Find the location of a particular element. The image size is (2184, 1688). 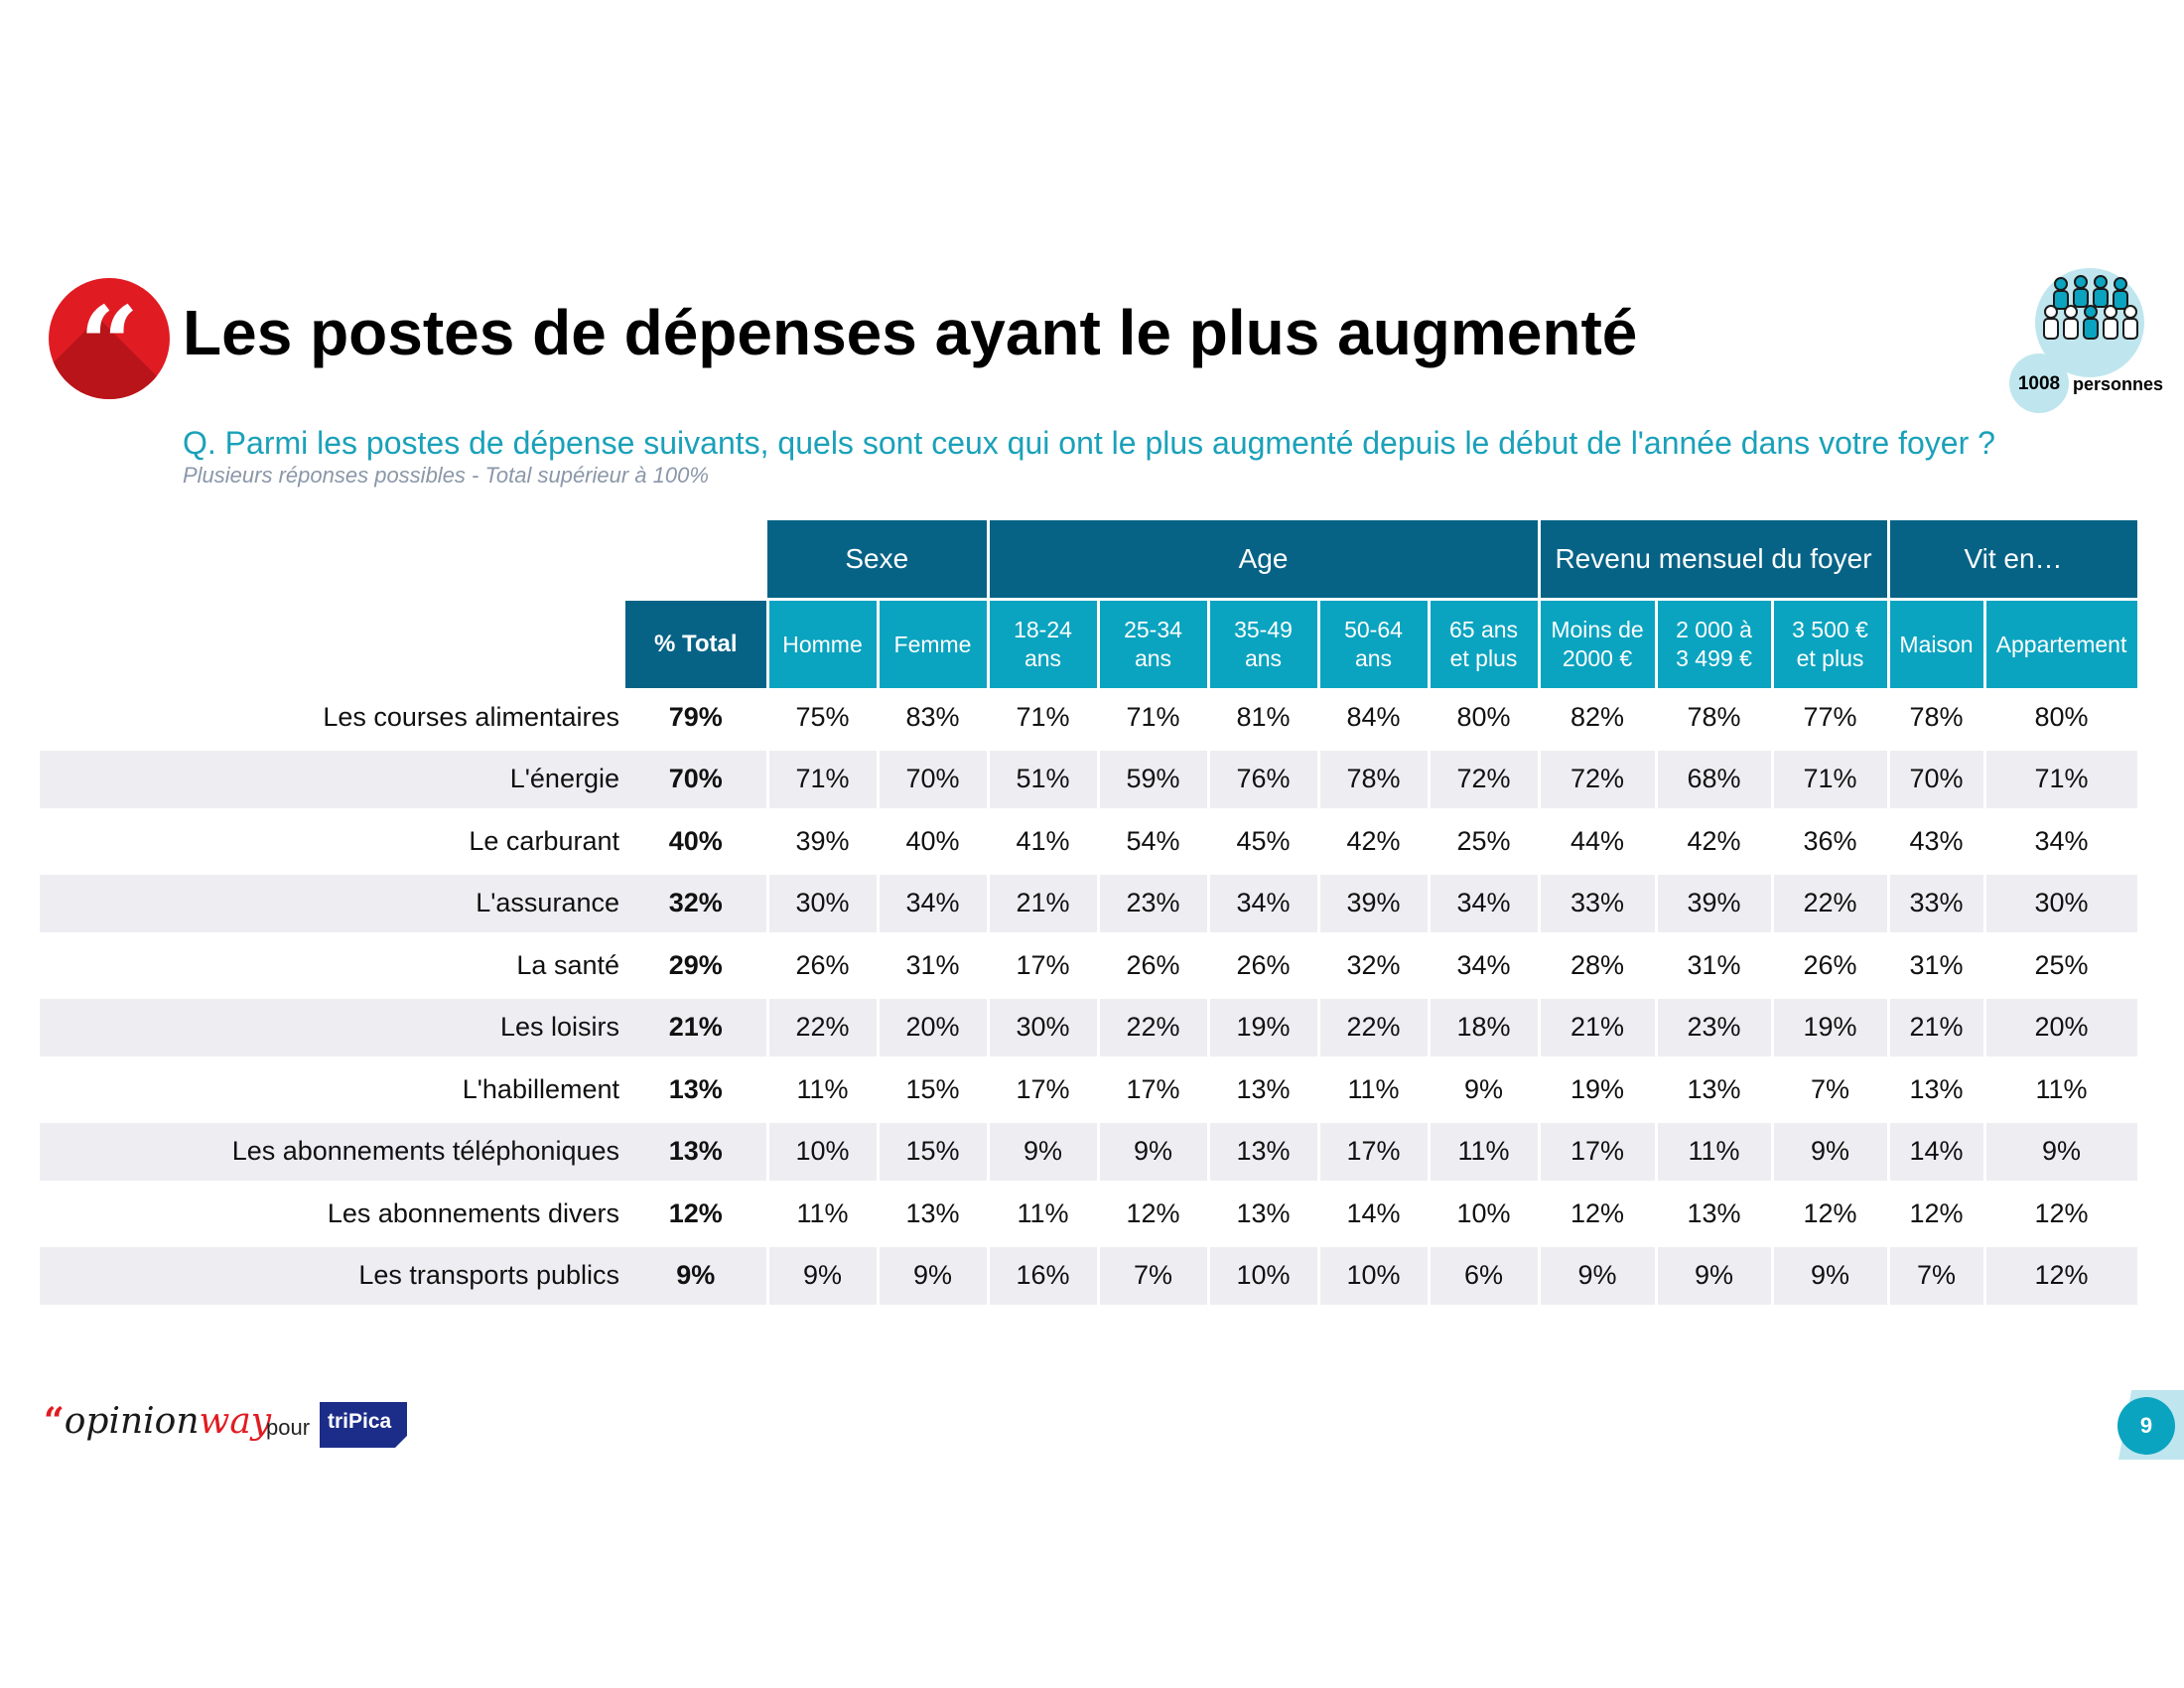

column-header: 3 500 € et plus is located at coordinates (1831, 643).